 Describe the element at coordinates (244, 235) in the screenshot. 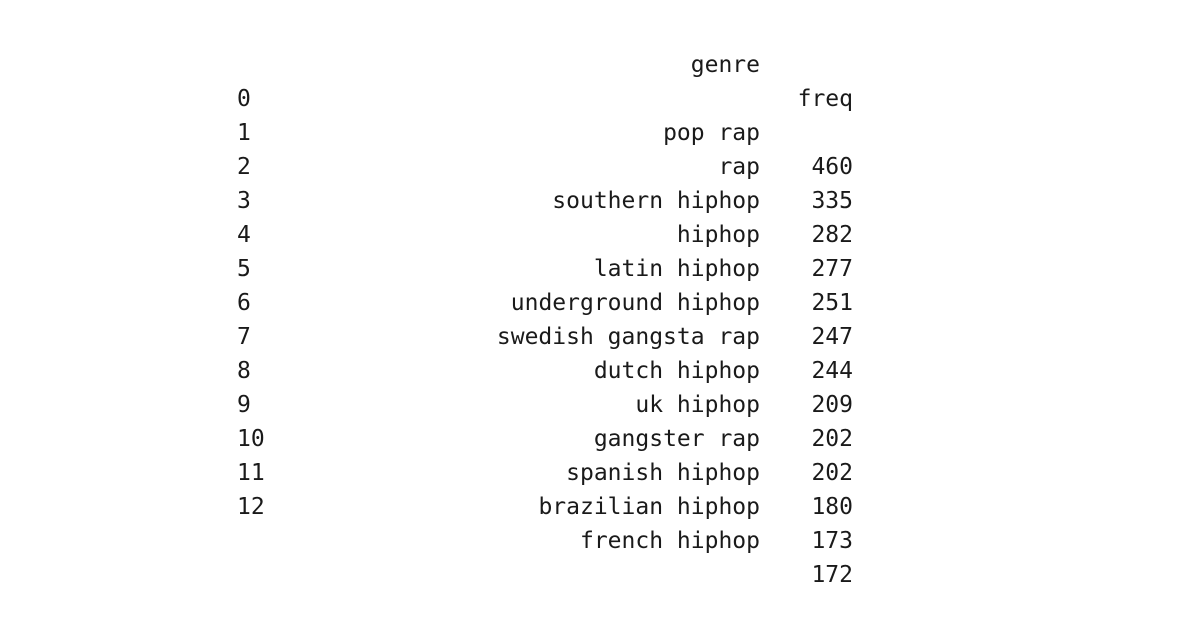

I see `row-index: 4` at that location.